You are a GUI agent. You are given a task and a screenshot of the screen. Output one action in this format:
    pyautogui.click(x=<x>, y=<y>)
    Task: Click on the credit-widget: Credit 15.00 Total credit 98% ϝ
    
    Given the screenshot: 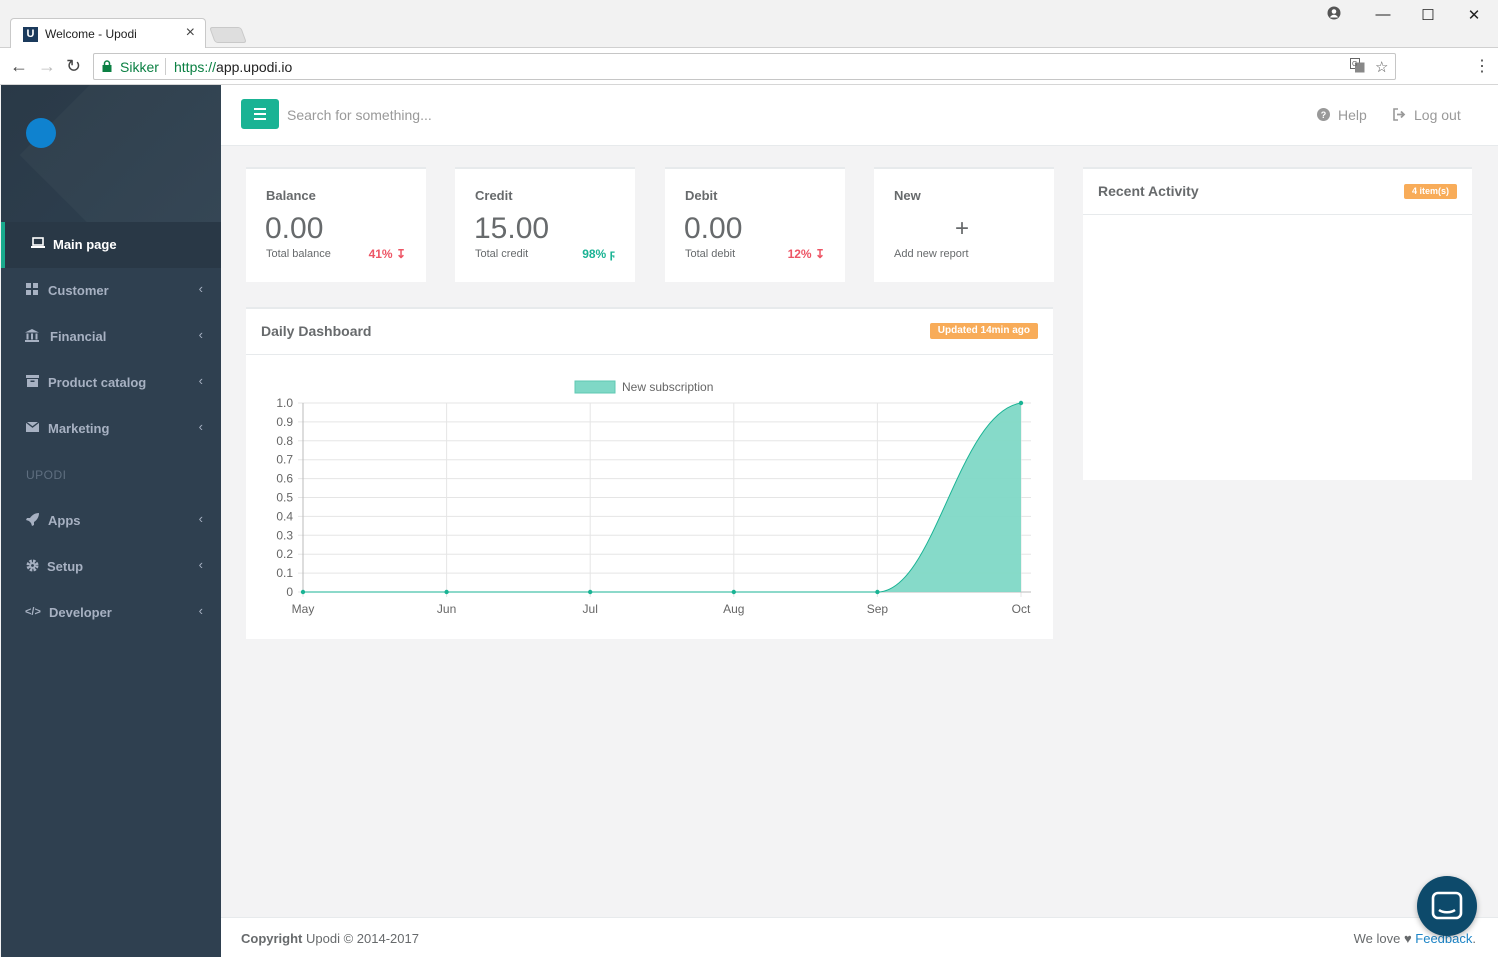 What is the action you would take?
    pyautogui.click(x=545, y=224)
    